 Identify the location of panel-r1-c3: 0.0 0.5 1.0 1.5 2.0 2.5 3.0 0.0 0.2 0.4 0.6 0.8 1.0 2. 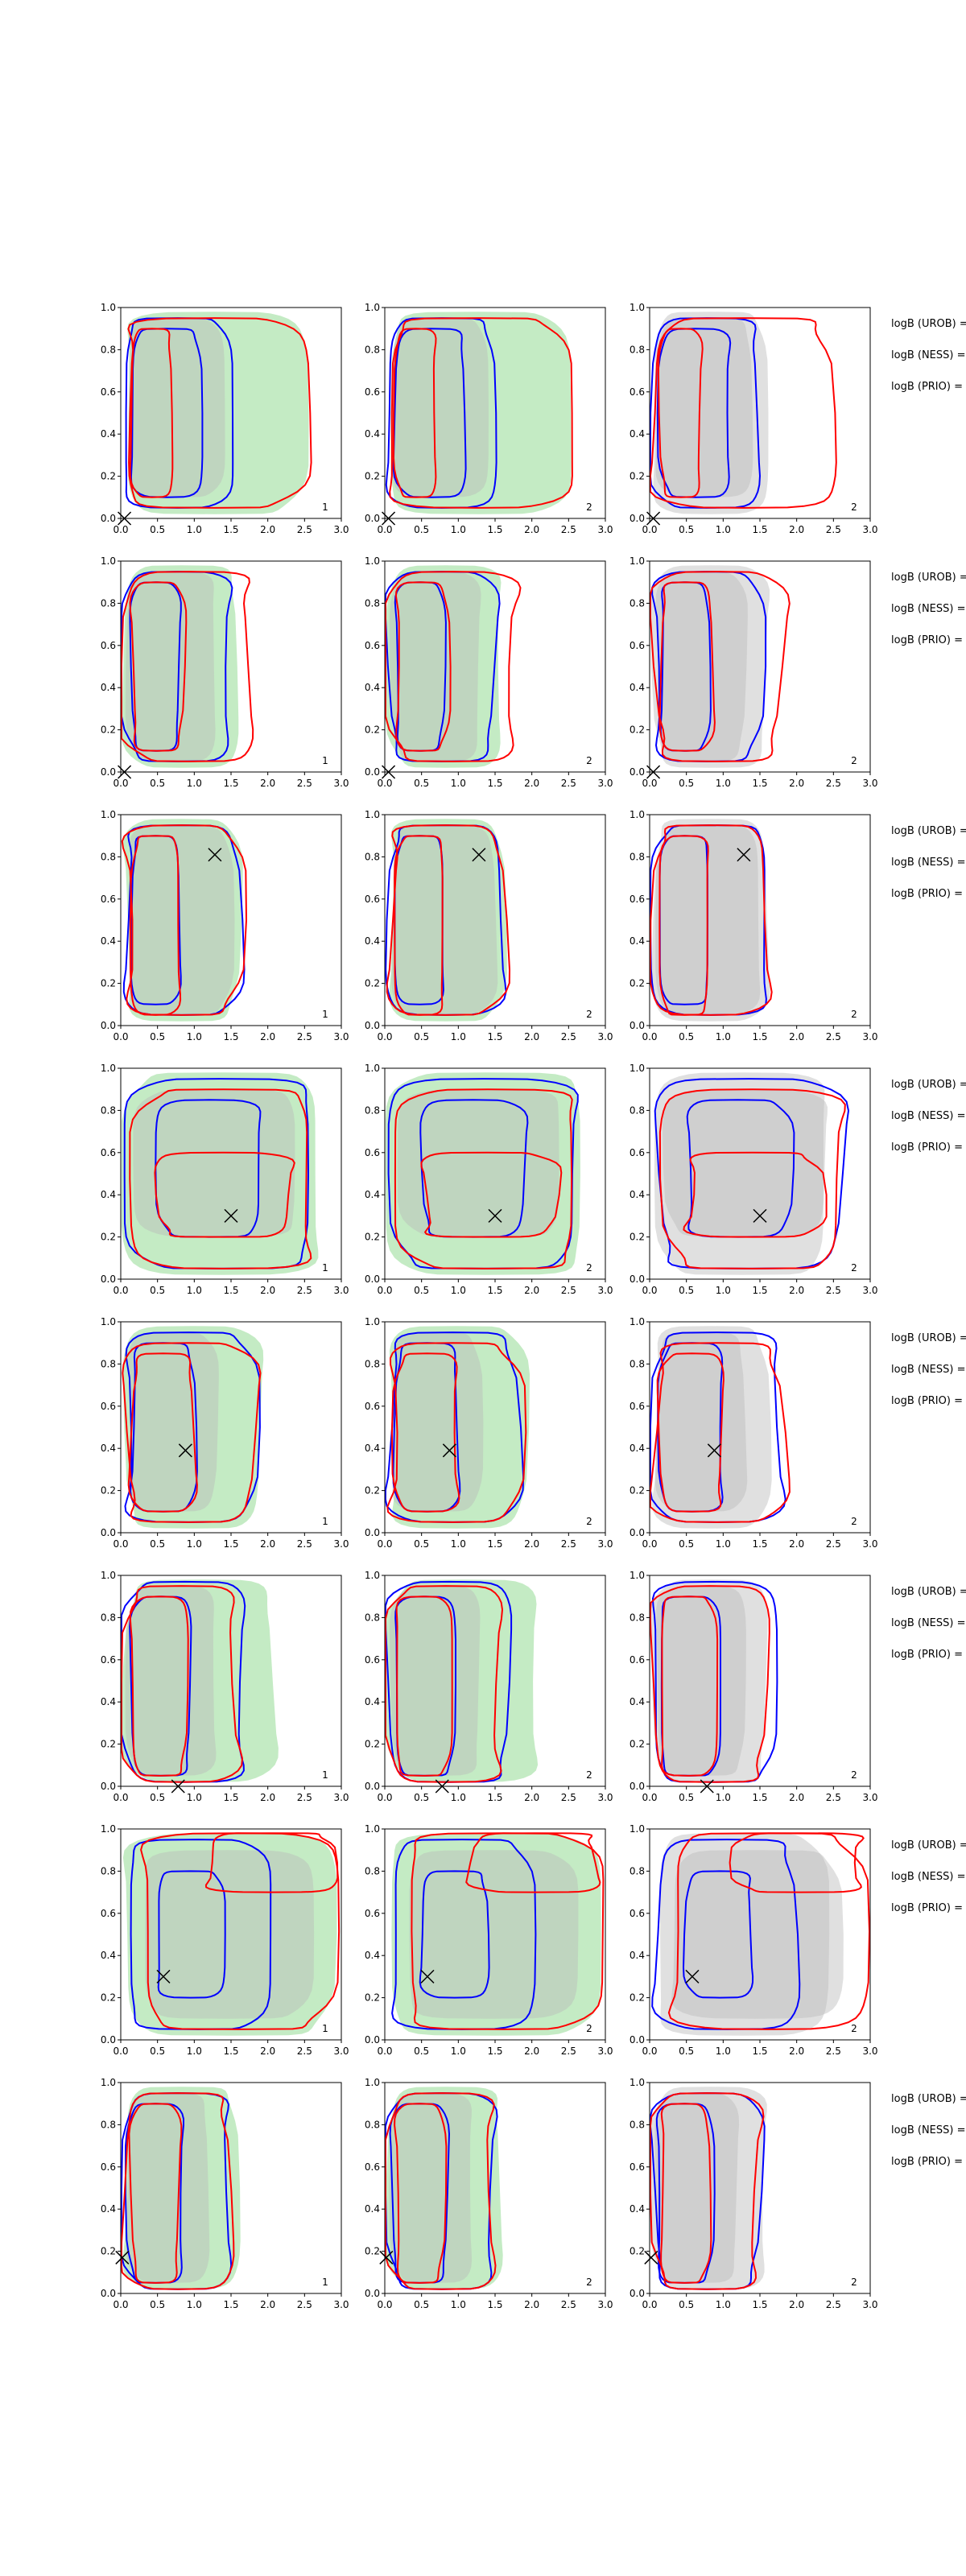
(754, 418).